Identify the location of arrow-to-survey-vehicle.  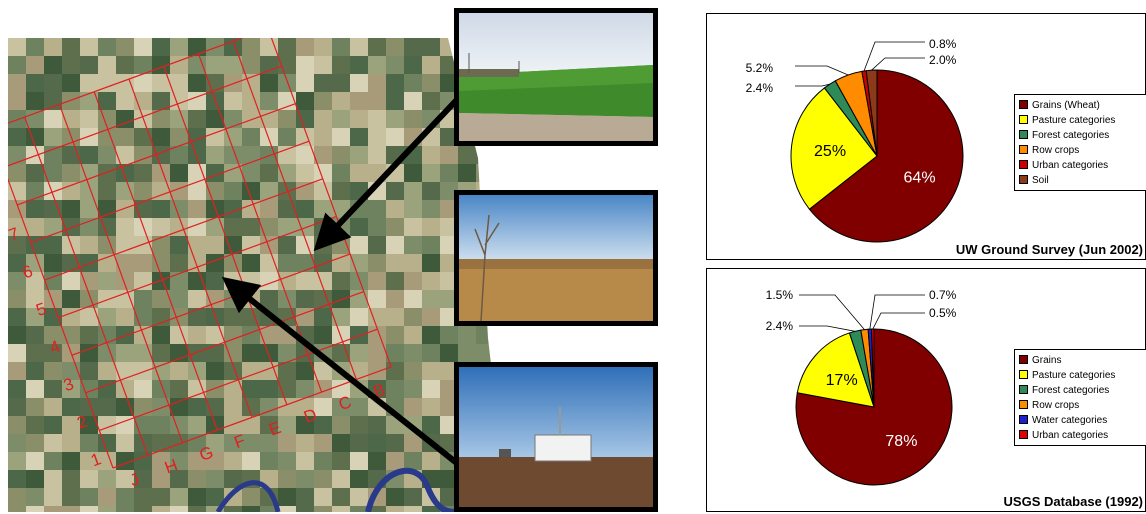
(343, 373).